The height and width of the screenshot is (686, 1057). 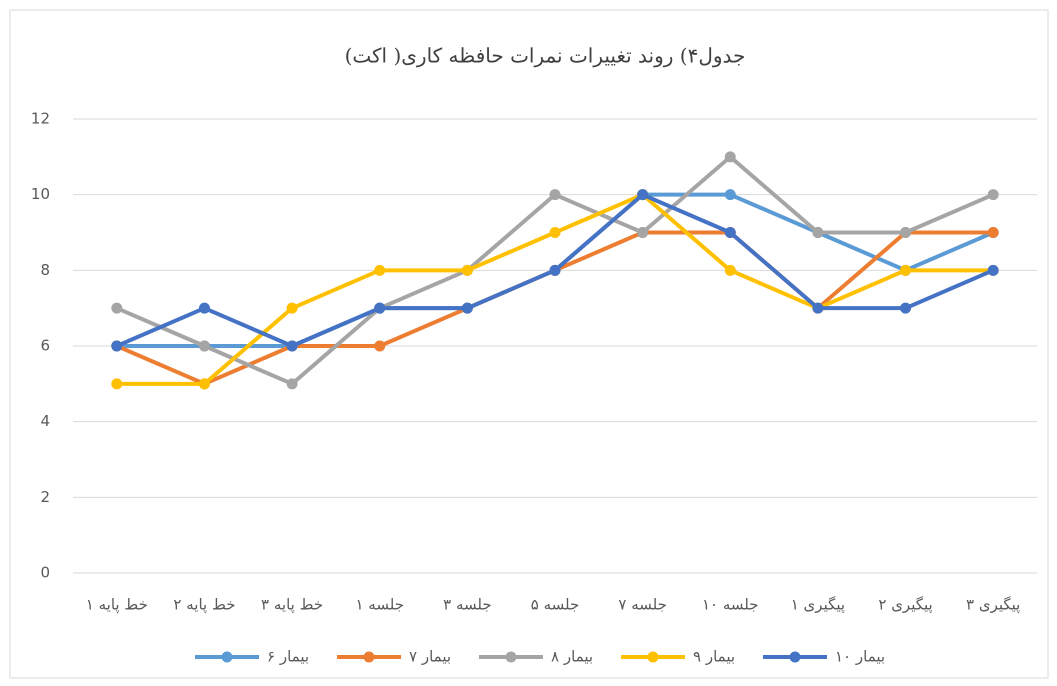 I want to click on y-tick-label: 0, so click(x=45, y=573).